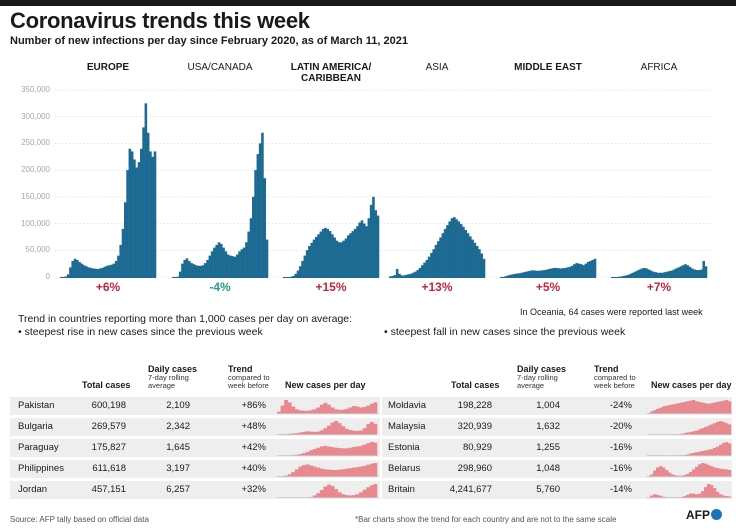 This screenshot has height=529, width=736. I want to click on daily-cases: 1,004, so click(548, 405).